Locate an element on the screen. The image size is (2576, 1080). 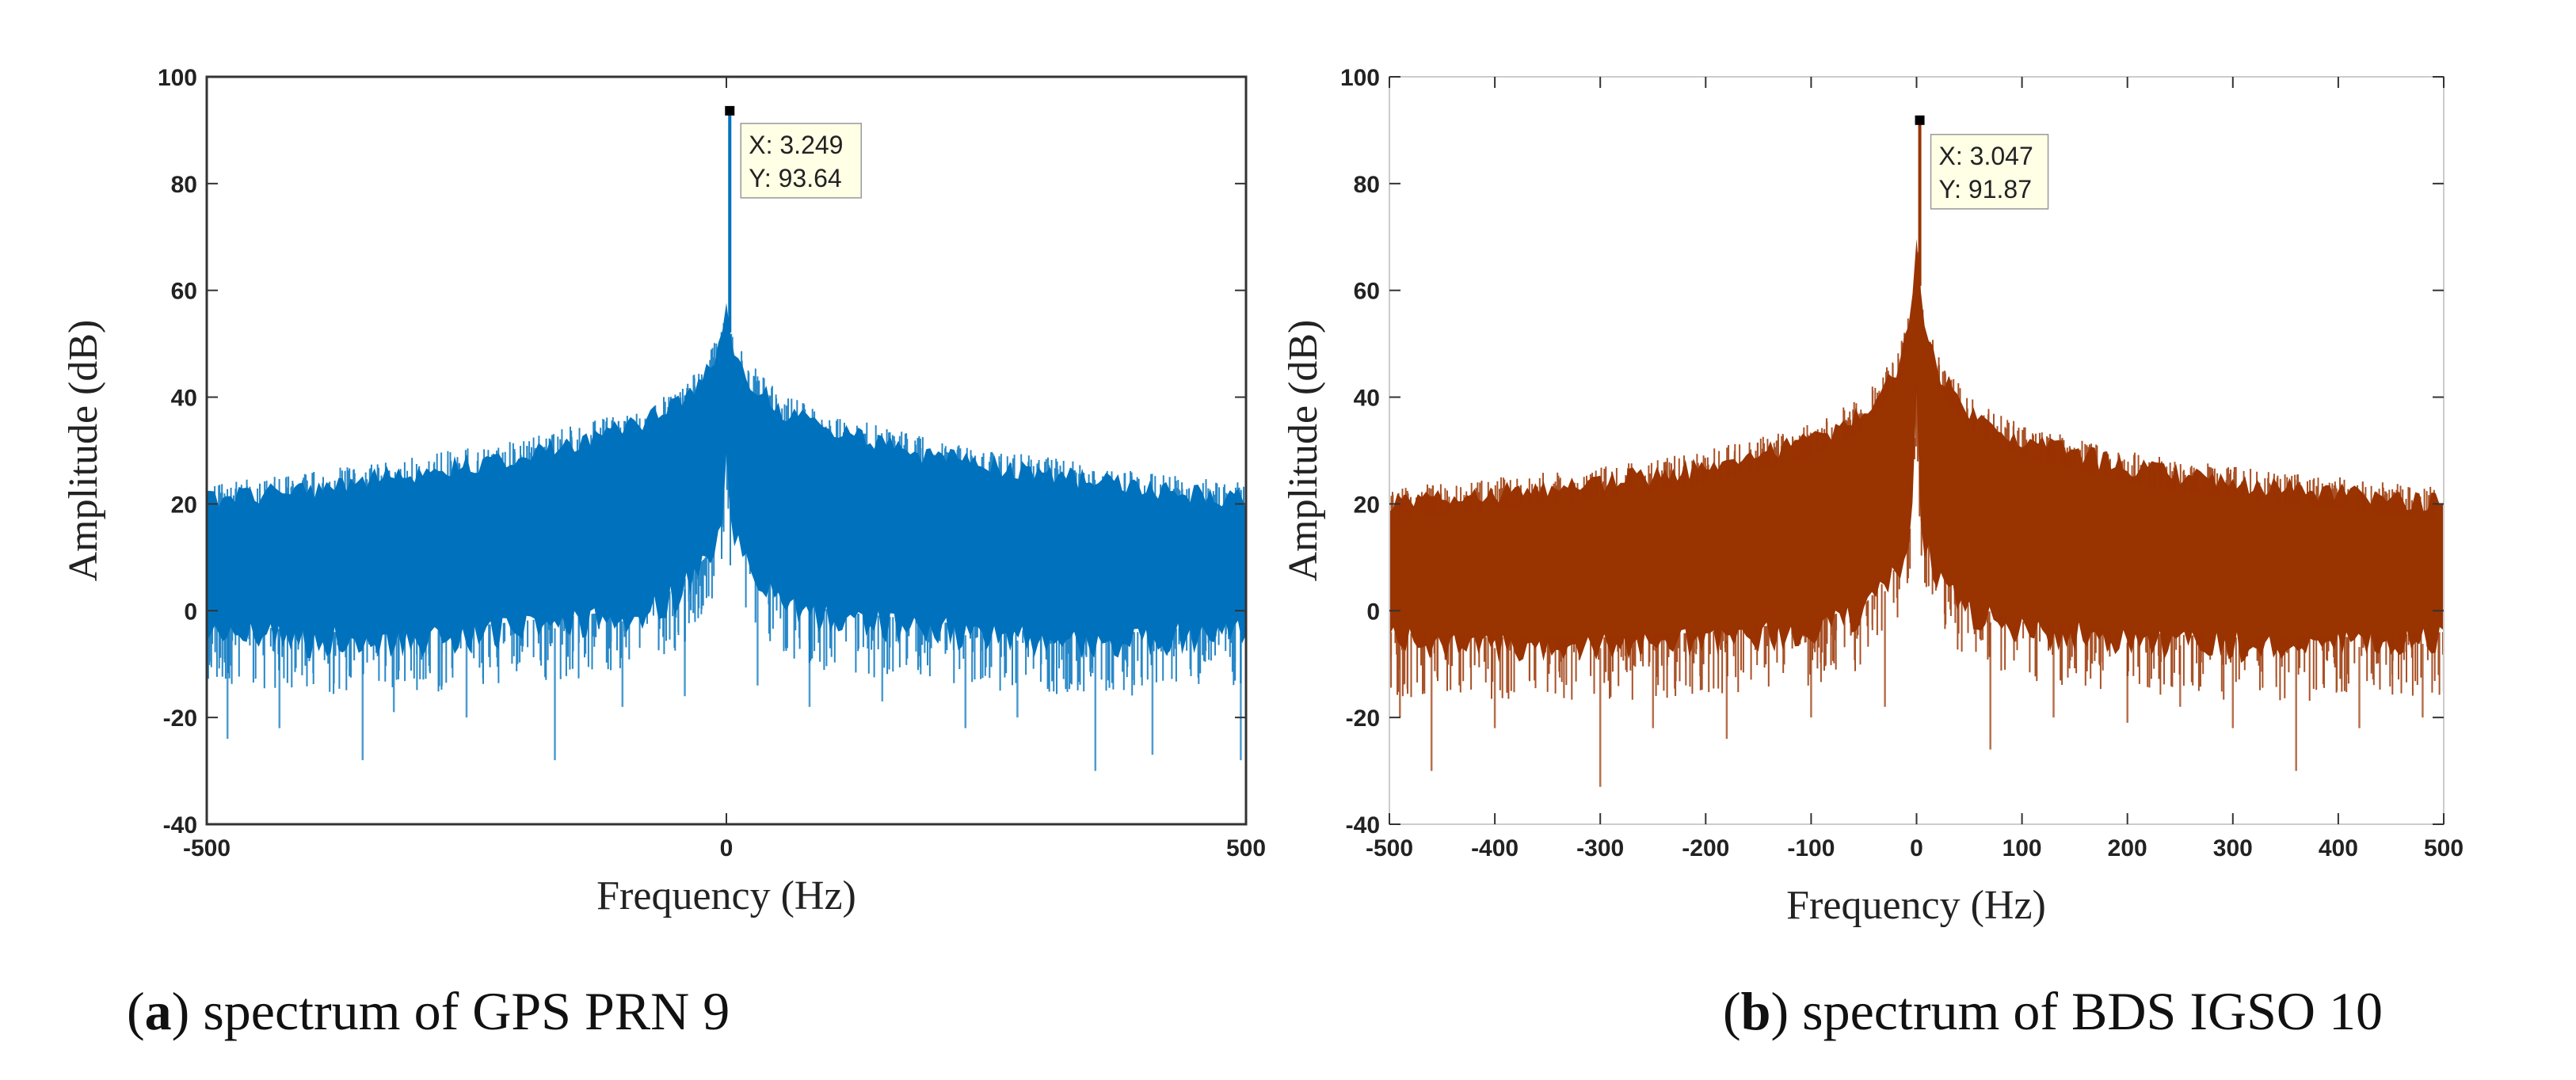
panel-a-xtick-label: 500 is located at coordinates (1246, 848).